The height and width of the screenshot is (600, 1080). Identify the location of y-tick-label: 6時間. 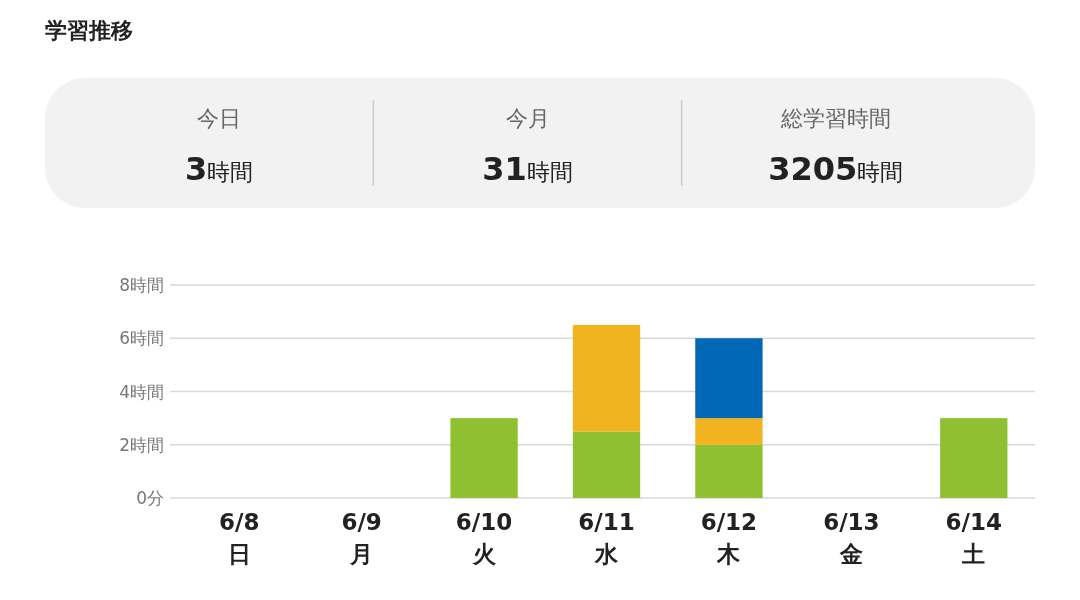
(141, 338).